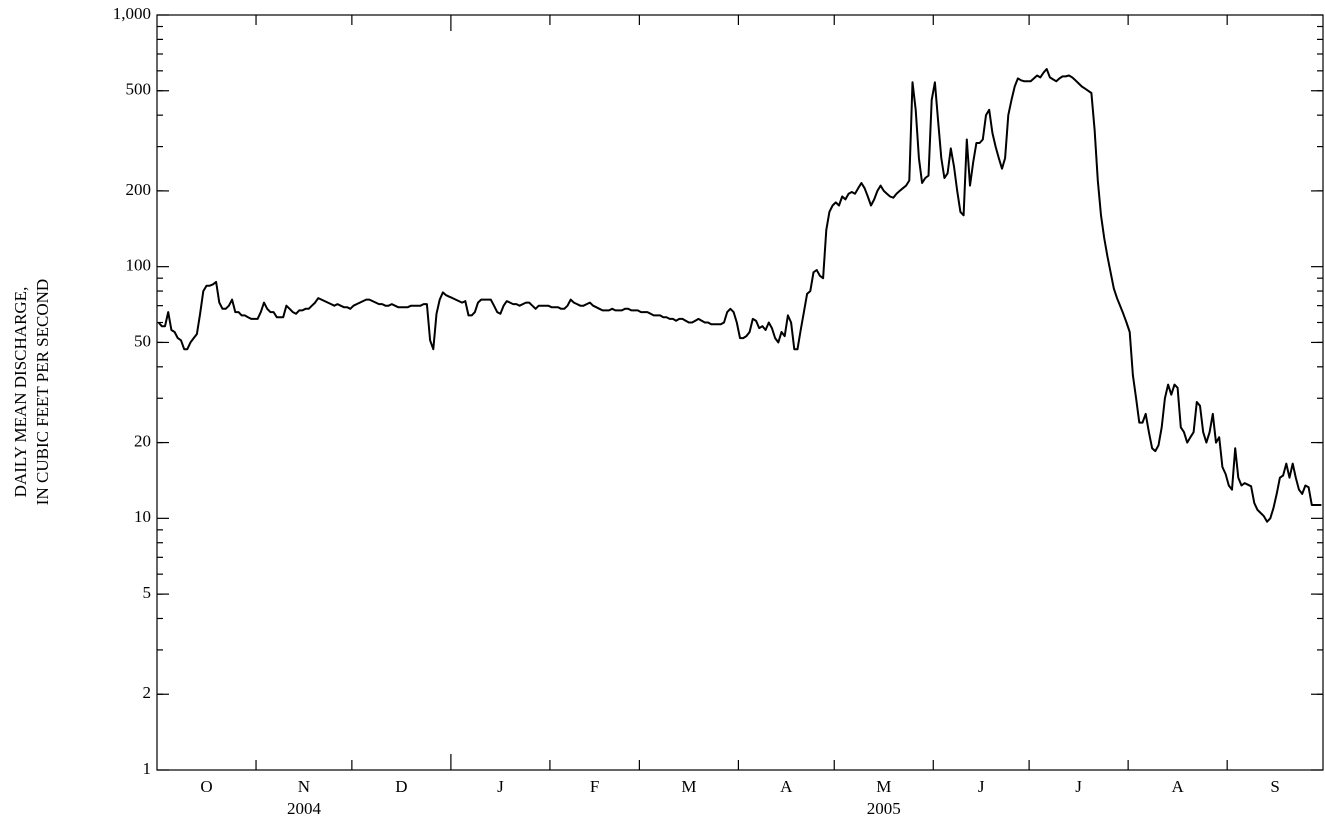 This screenshot has width=1325, height=825. What do you see at coordinates (147, 592) in the screenshot?
I see `y-tick-label: 5` at bounding box center [147, 592].